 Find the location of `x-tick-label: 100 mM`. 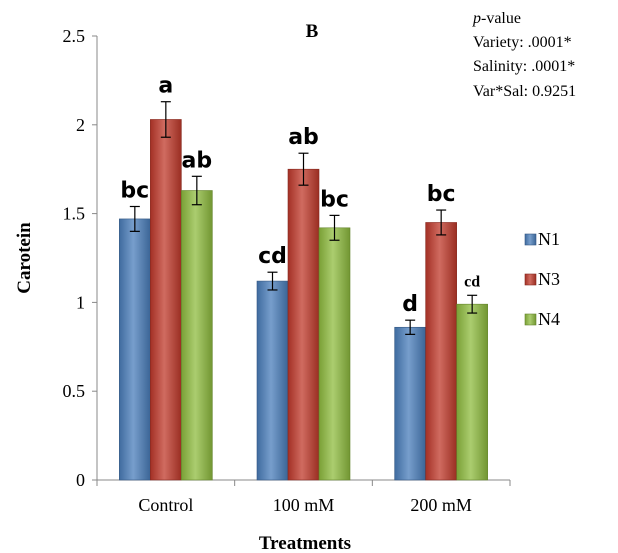

x-tick-label: 100 mM is located at coordinates (304, 505).